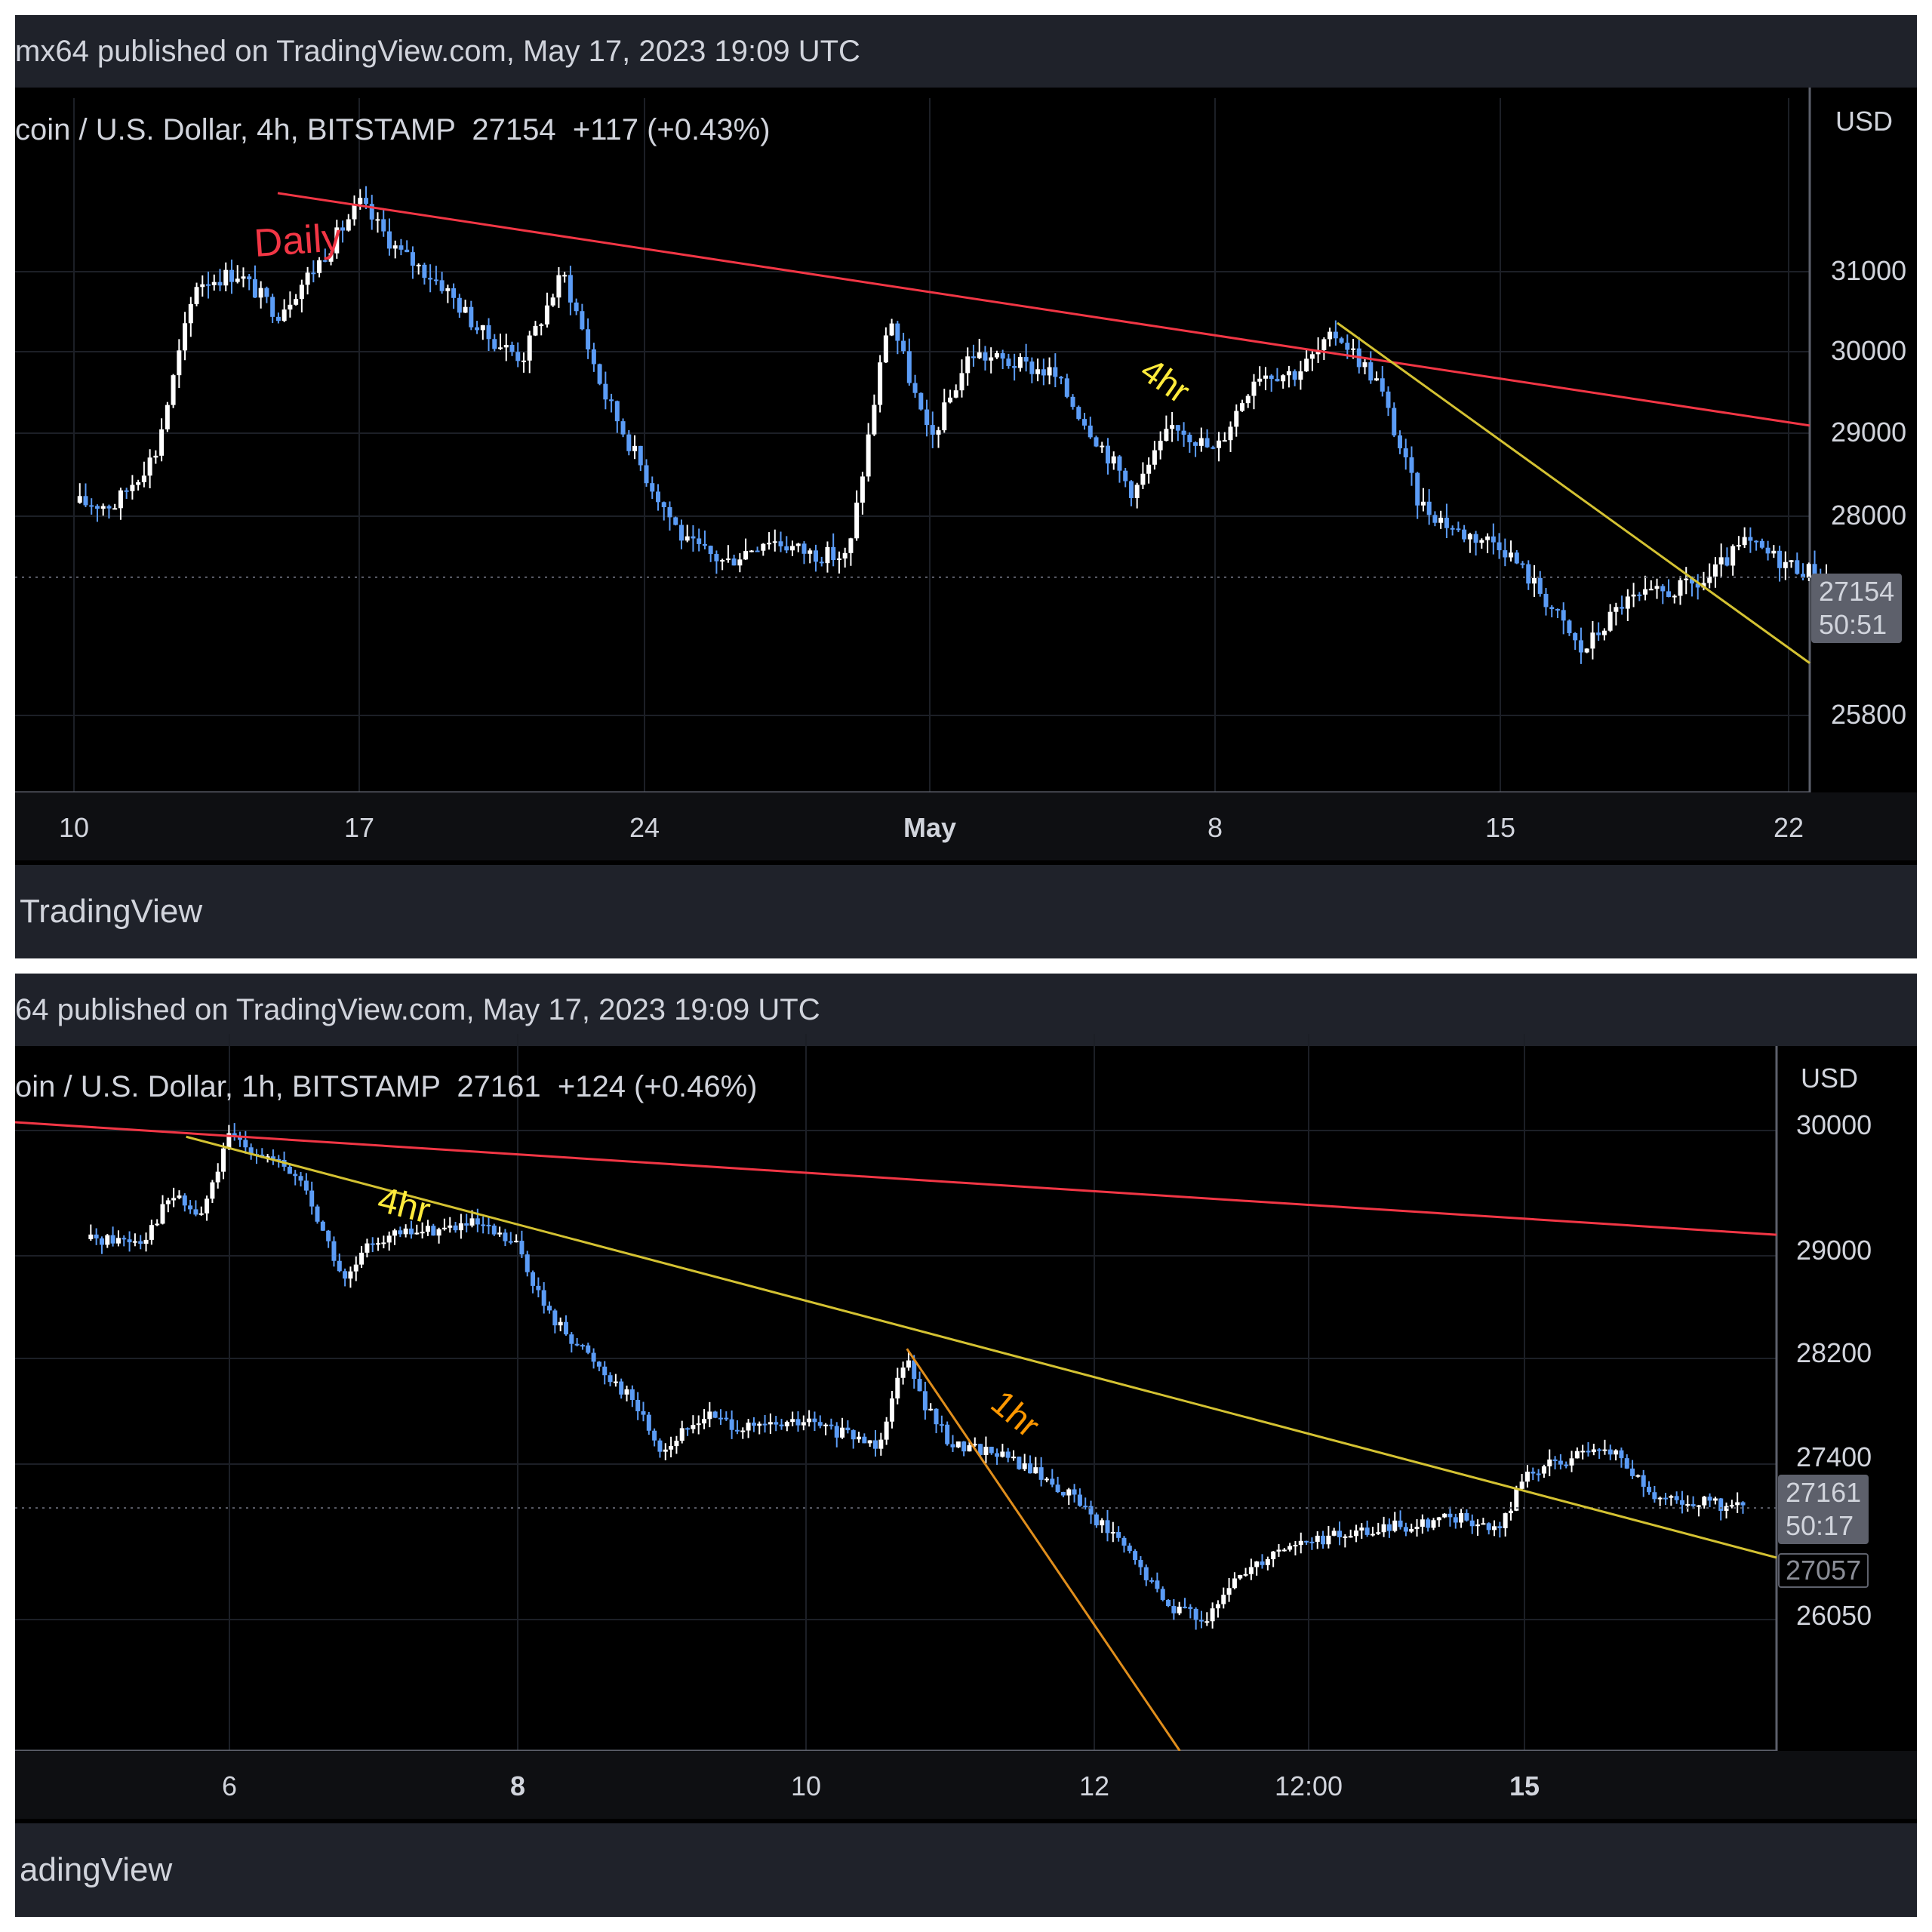 The image size is (1932, 1932). Describe the element at coordinates (1823, 1509) in the screenshot. I see `last-price-badge: 27161 50:17` at that location.